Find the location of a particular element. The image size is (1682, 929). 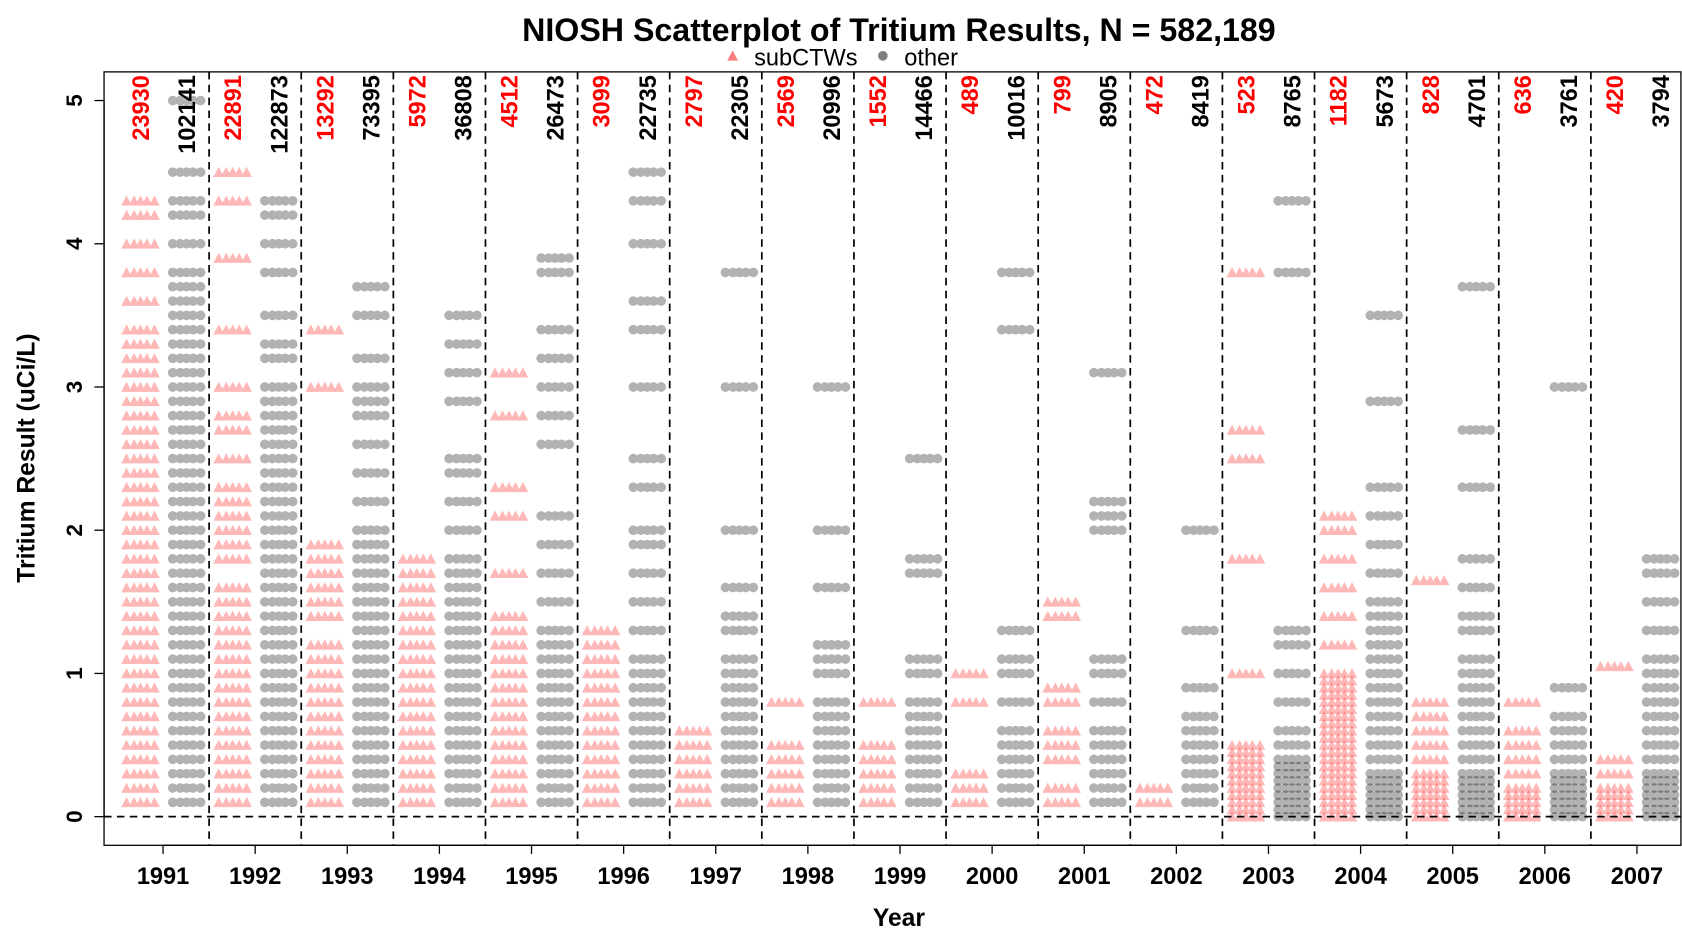

count-label: 5673 is located at coordinates (1385, 101).